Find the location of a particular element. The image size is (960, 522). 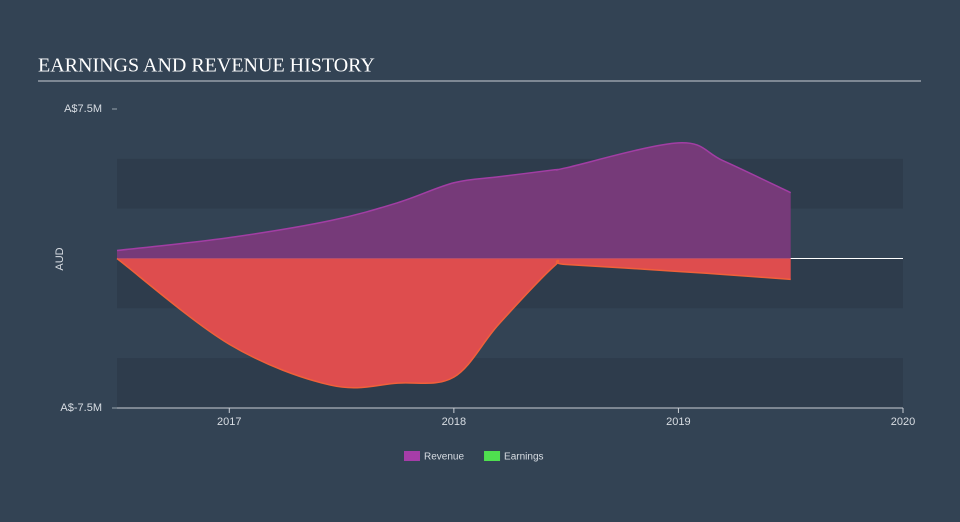

y-tick-label: A$-7.5M is located at coordinates (81, 408).